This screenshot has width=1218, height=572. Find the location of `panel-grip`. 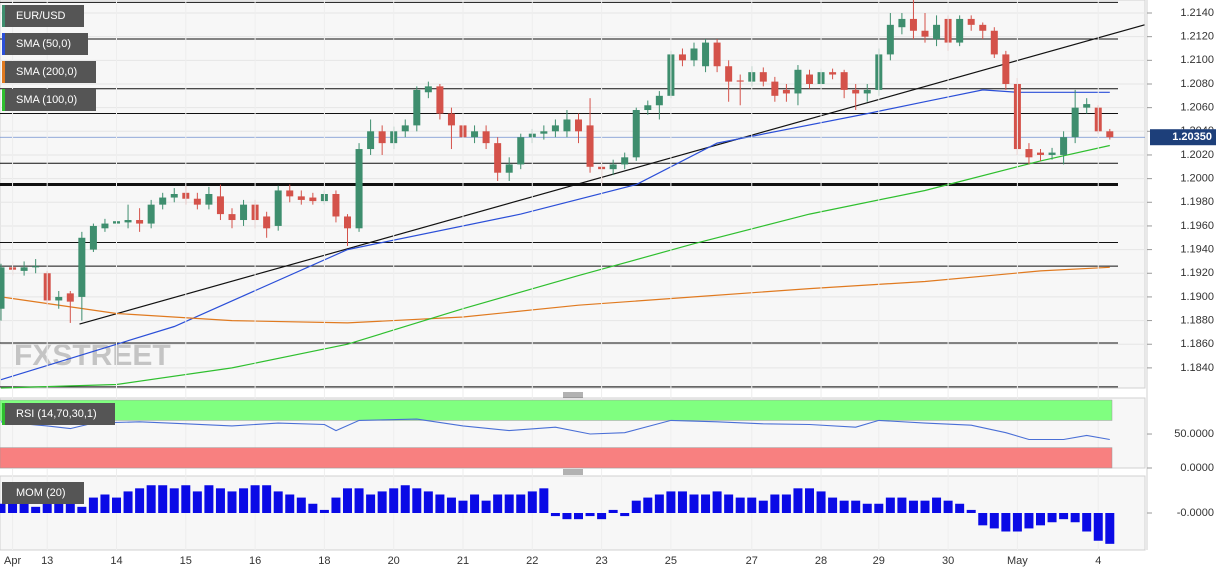

panel-grip is located at coordinates (573, 472).